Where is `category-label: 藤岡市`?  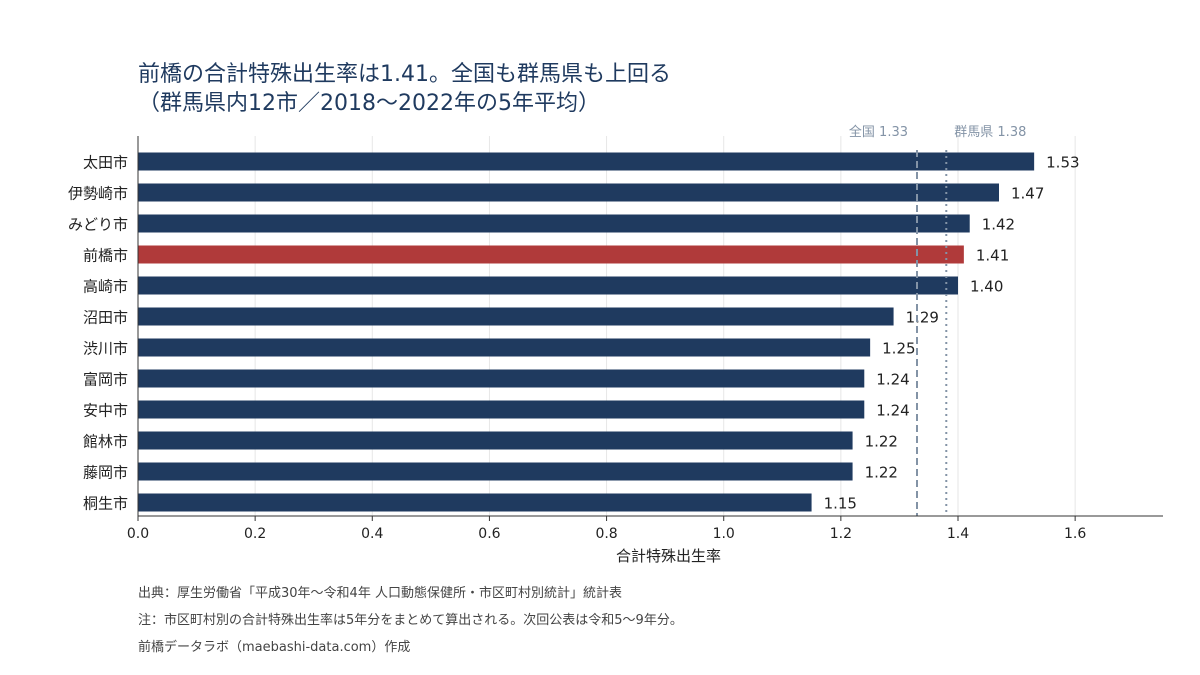
category-label: 藤岡市 is located at coordinates (105, 473).